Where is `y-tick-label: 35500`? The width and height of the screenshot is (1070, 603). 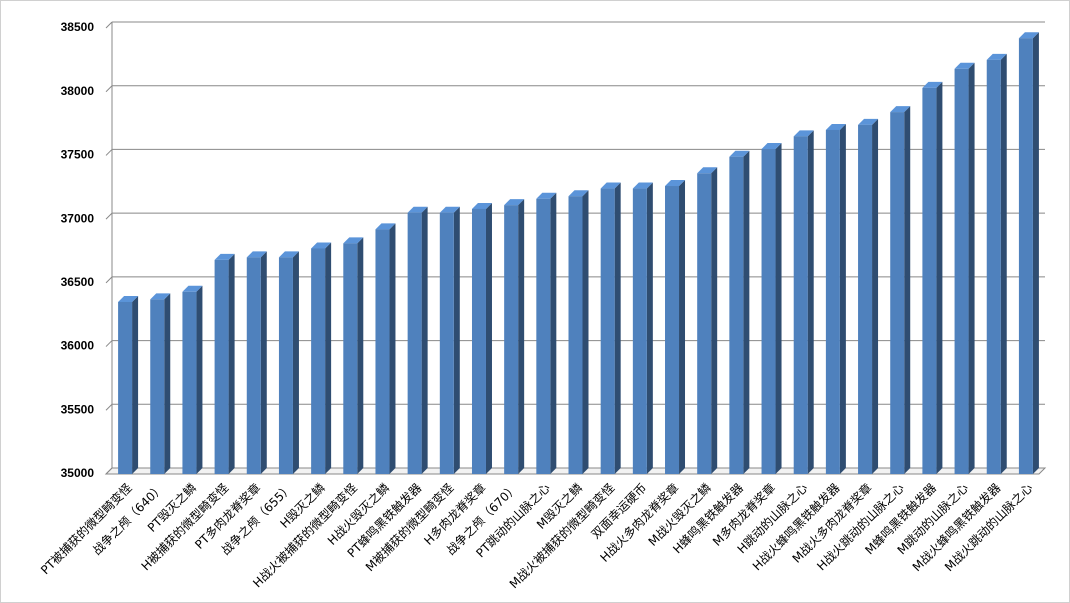 y-tick-label: 35500 is located at coordinates (78, 409).